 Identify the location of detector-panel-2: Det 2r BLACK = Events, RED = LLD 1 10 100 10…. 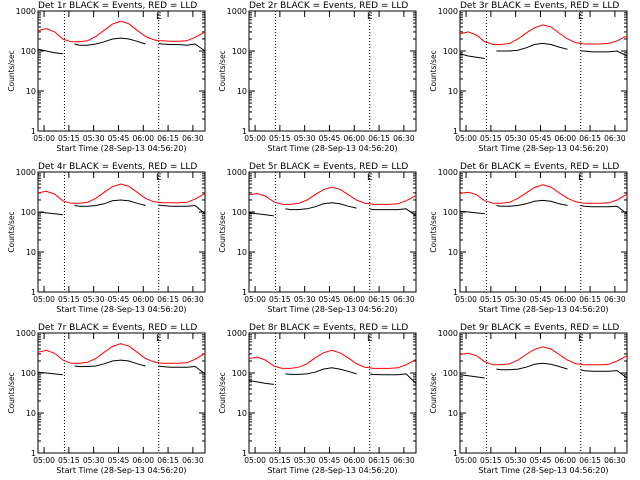
(317, 77).